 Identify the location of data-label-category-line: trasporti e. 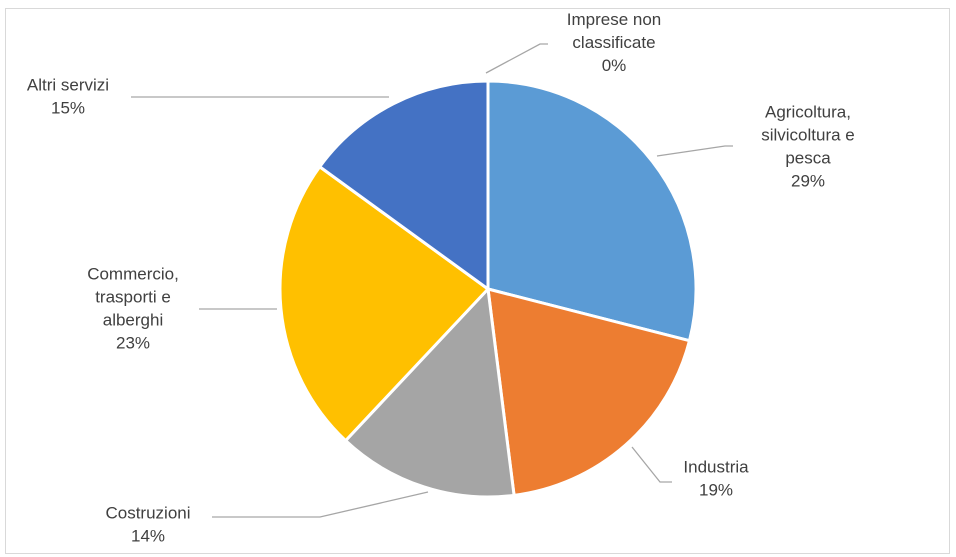
(133, 297).